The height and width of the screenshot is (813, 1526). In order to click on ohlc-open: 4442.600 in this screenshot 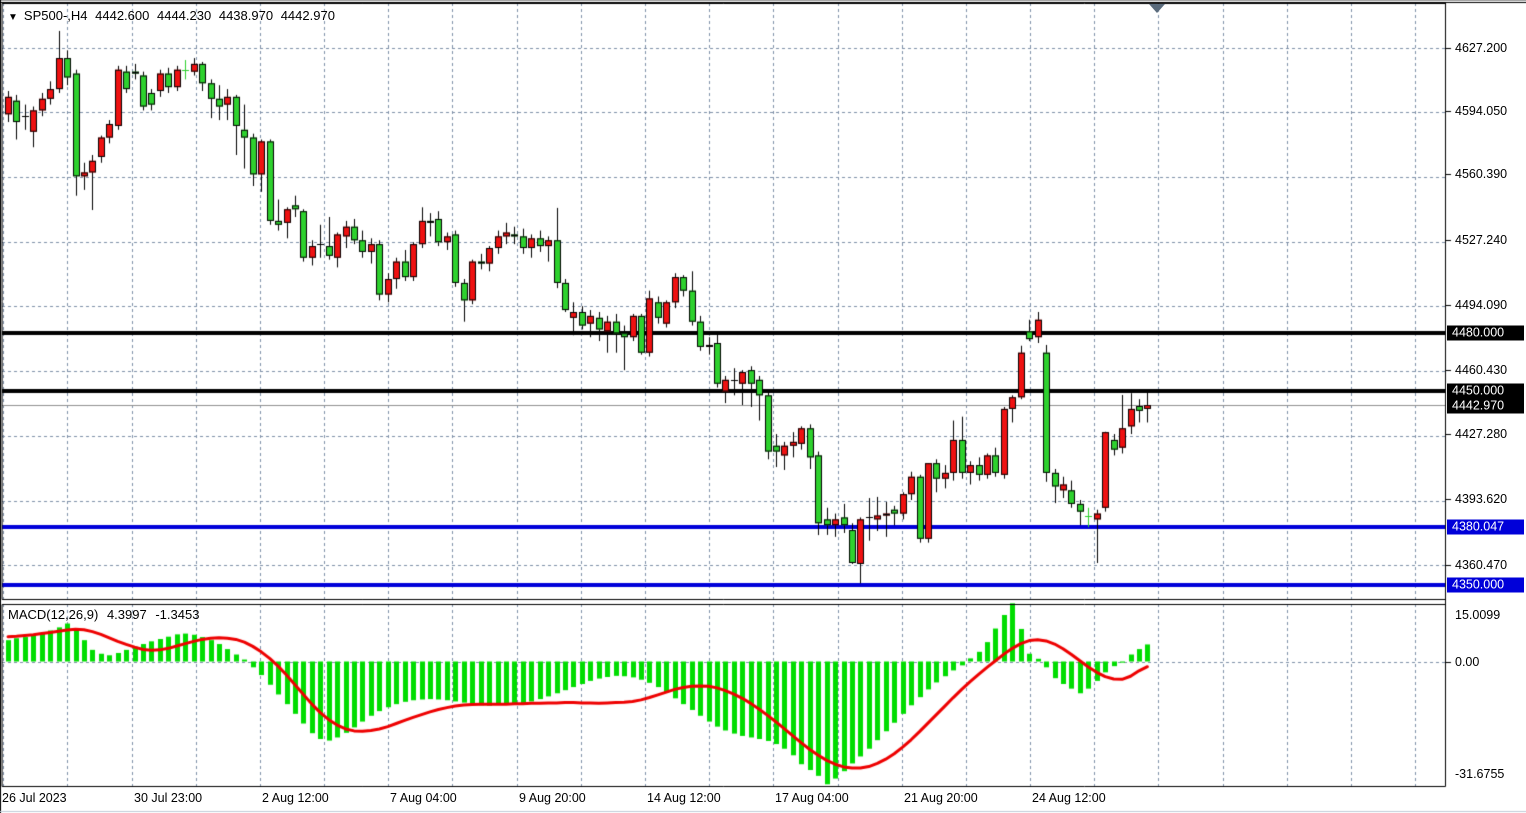, I will do `click(122, 15)`.